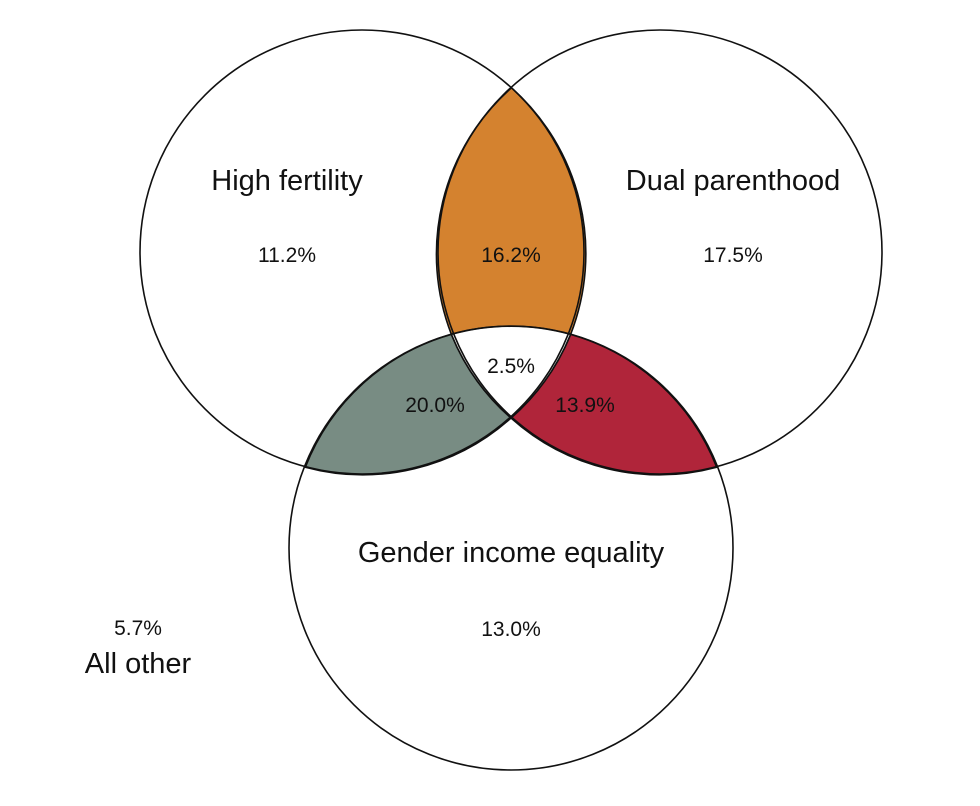  What do you see at coordinates (585, 405) in the screenshot?
I see `value-dual-parenthood-gender-income-equality: 13.9%` at bounding box center [585, 405].